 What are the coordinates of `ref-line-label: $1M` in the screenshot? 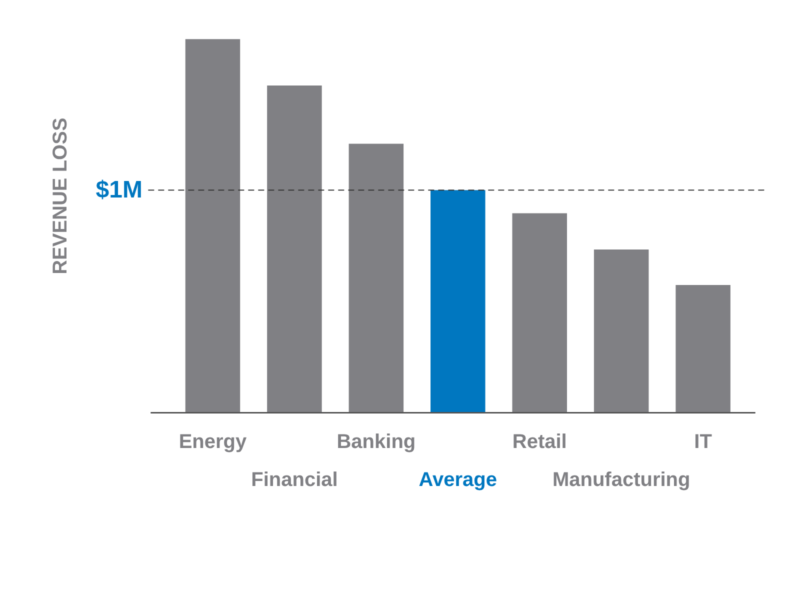 It's located at (119, 190).